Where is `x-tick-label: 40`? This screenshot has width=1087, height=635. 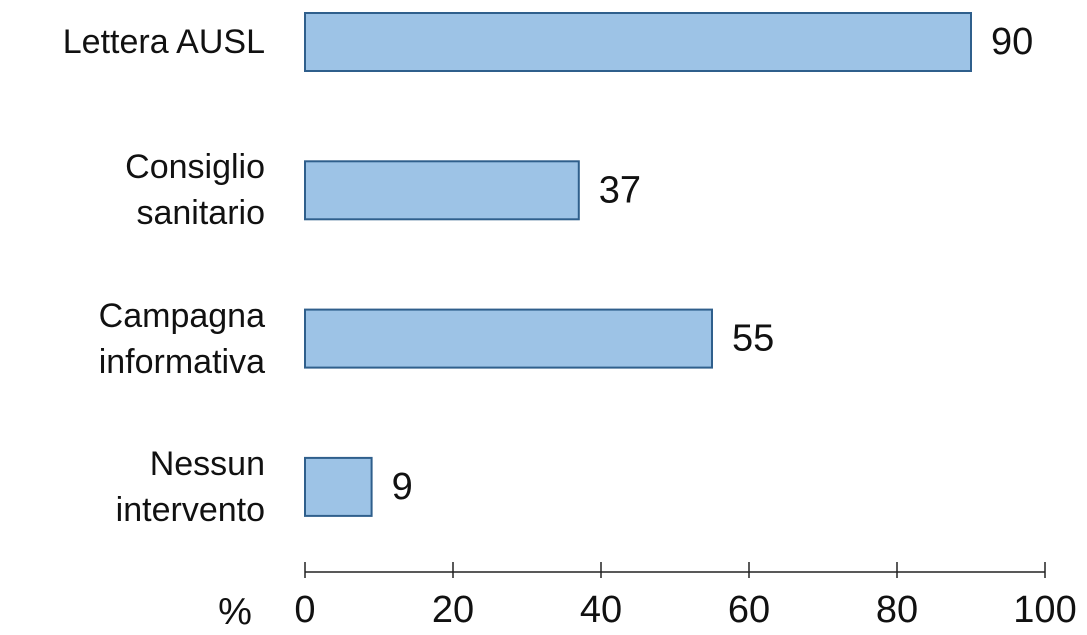 x-tick-label: 40 is located at coordinates (601, 610).